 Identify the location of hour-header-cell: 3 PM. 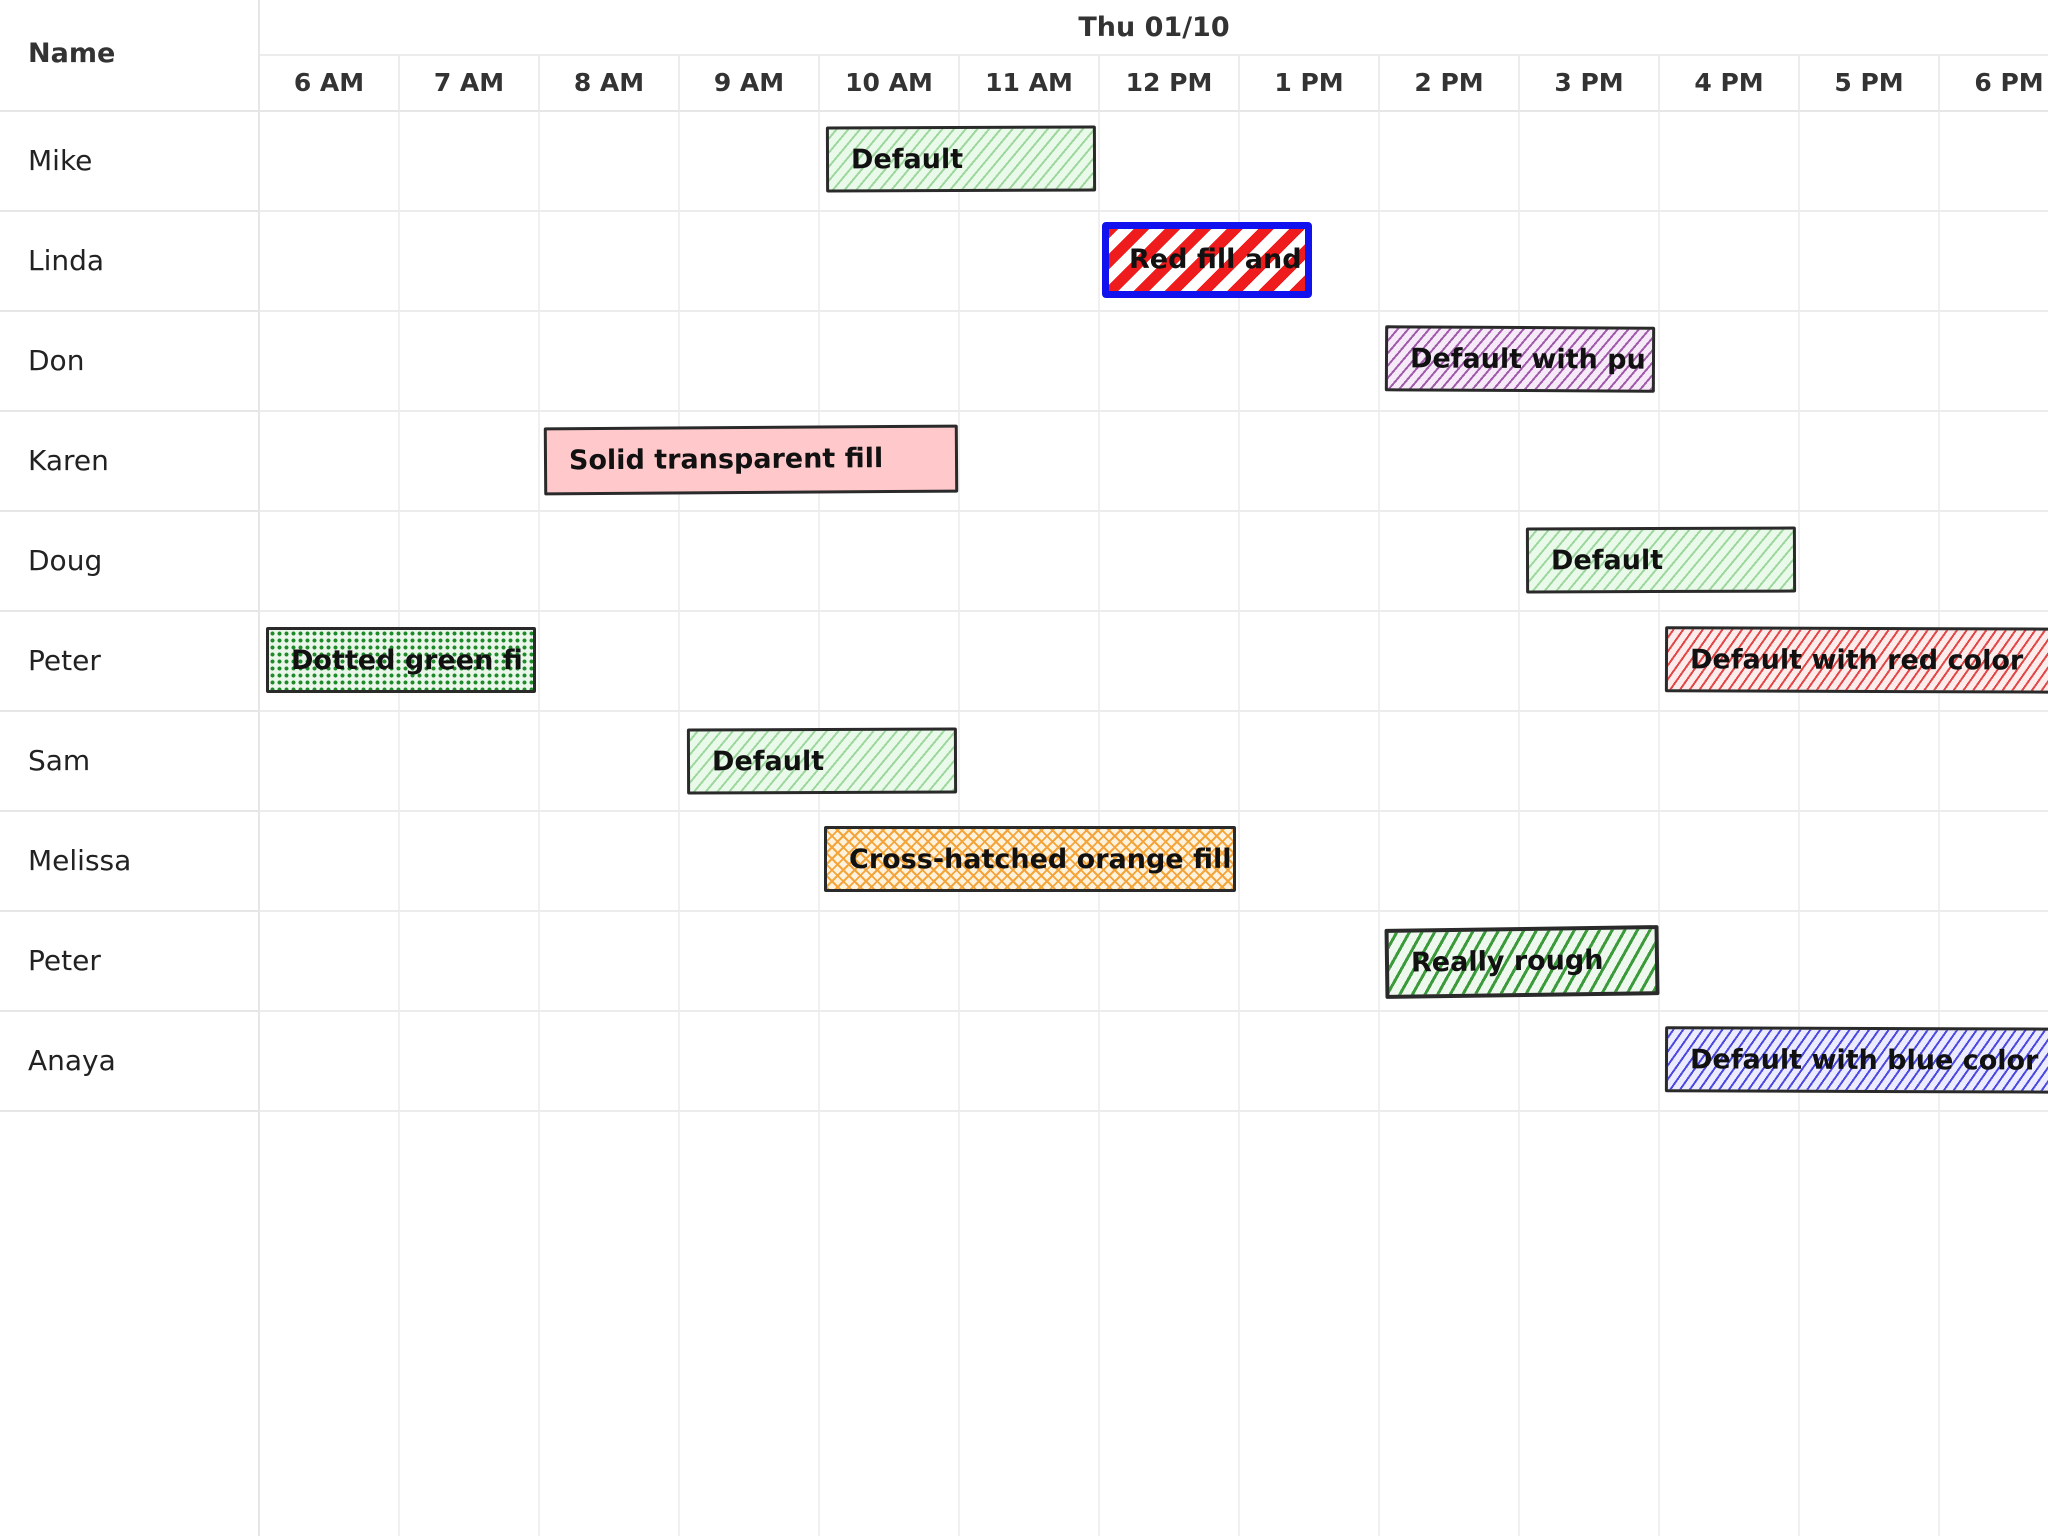
(1590, 84).